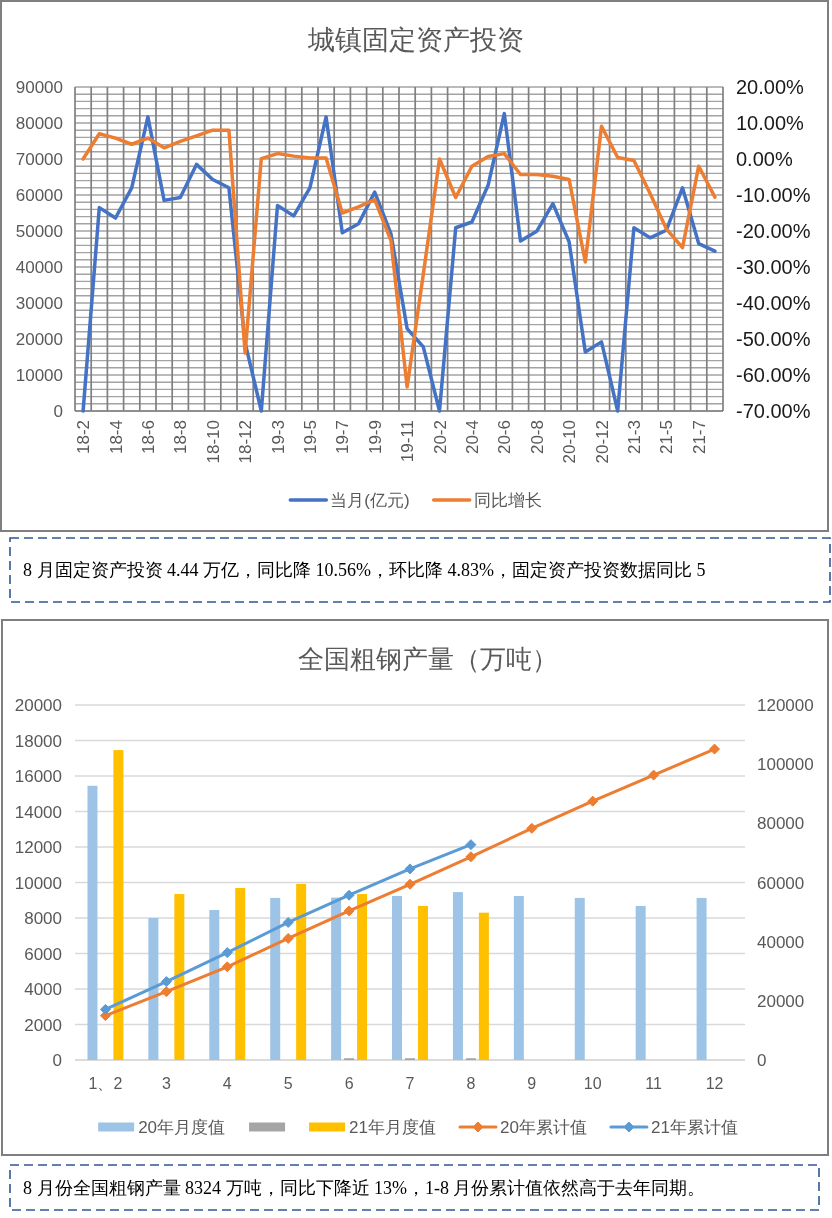 This screenshot has height=1218, width=832. What do you see at coordinates (592, 1083) in the screenshot?
I see `x-tick-label: 10` at bounding box center [592, 1083].